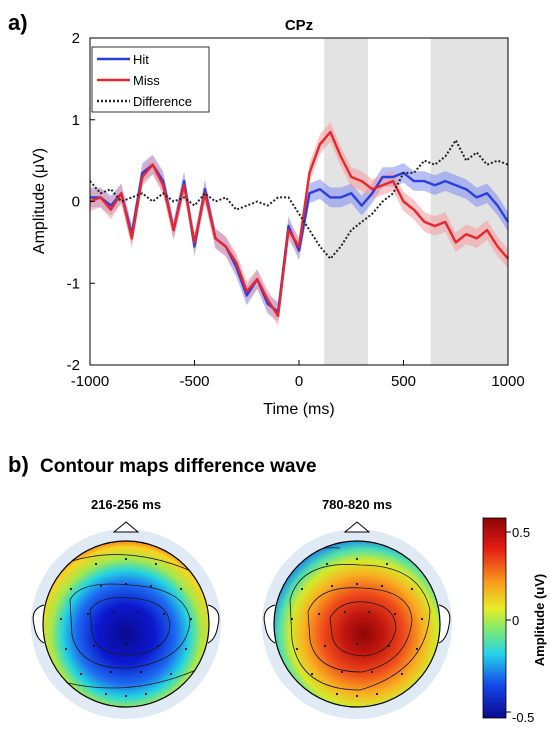  What do you see at coordinates (39, 201) in the screenshot?
I see `y-axis-label: Amplitude (μV)` at bounding box center [39, 201].